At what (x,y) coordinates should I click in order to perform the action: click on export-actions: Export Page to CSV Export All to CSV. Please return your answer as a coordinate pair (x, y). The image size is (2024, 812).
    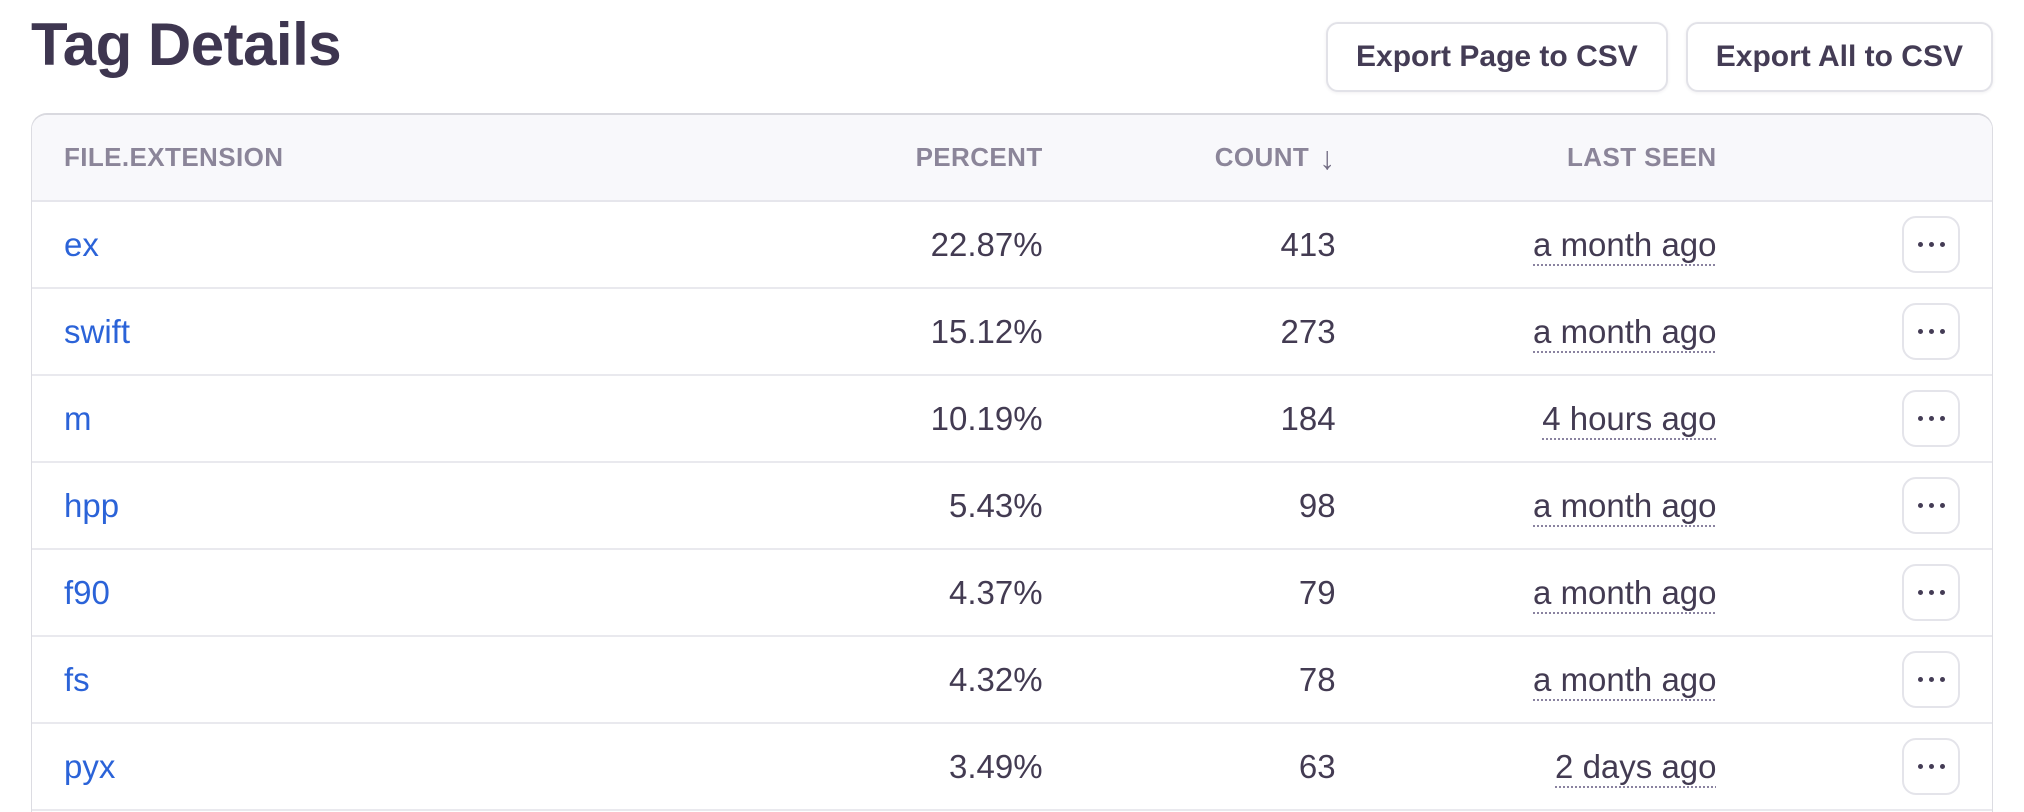
    Looking at the image, I should click on (1659, 57).